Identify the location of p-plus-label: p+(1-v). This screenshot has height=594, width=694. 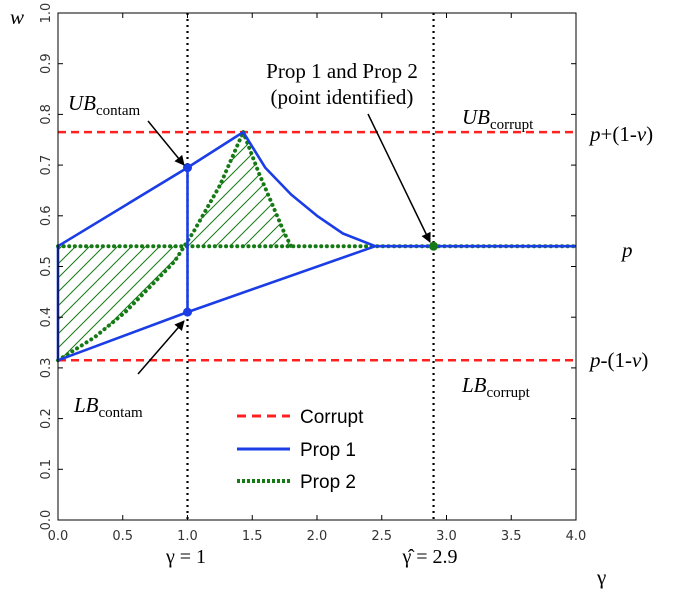
(620, 134).